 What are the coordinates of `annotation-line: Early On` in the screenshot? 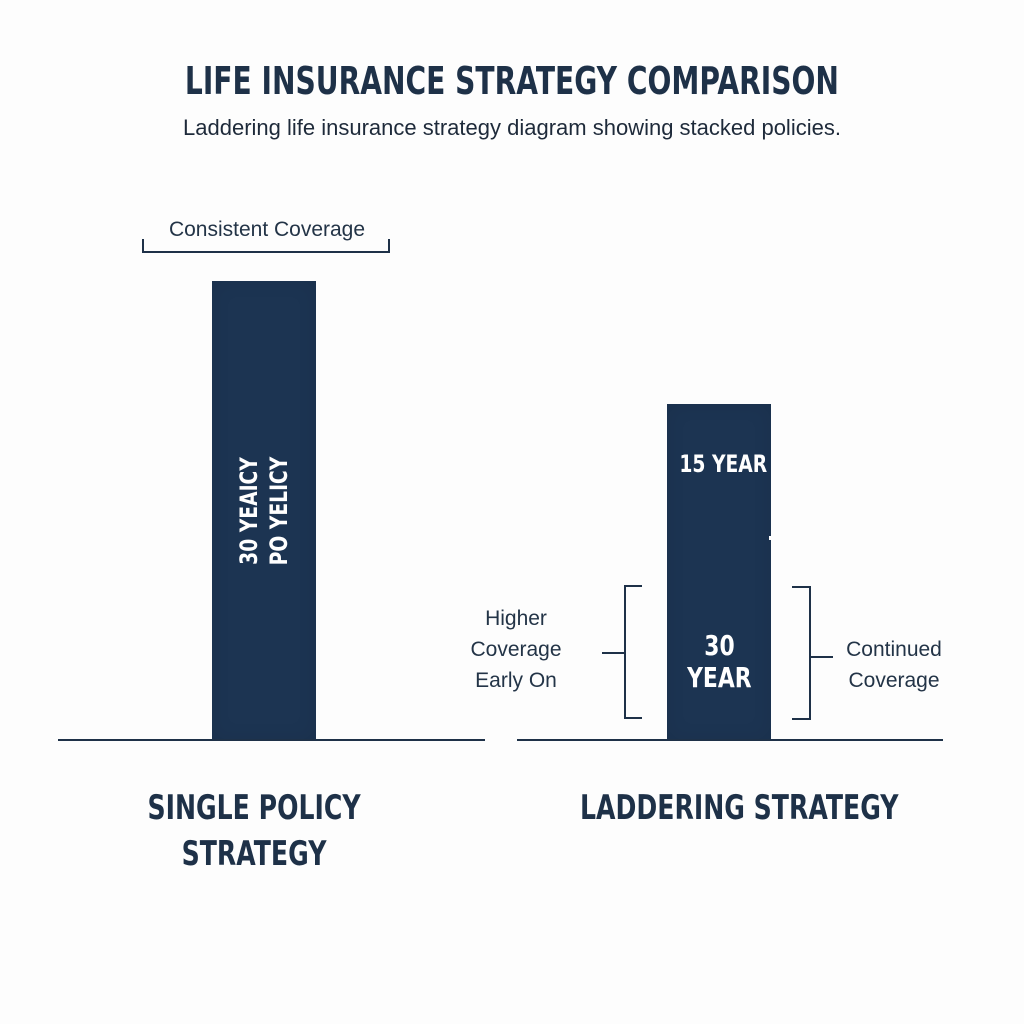 It's located at (516, 680).